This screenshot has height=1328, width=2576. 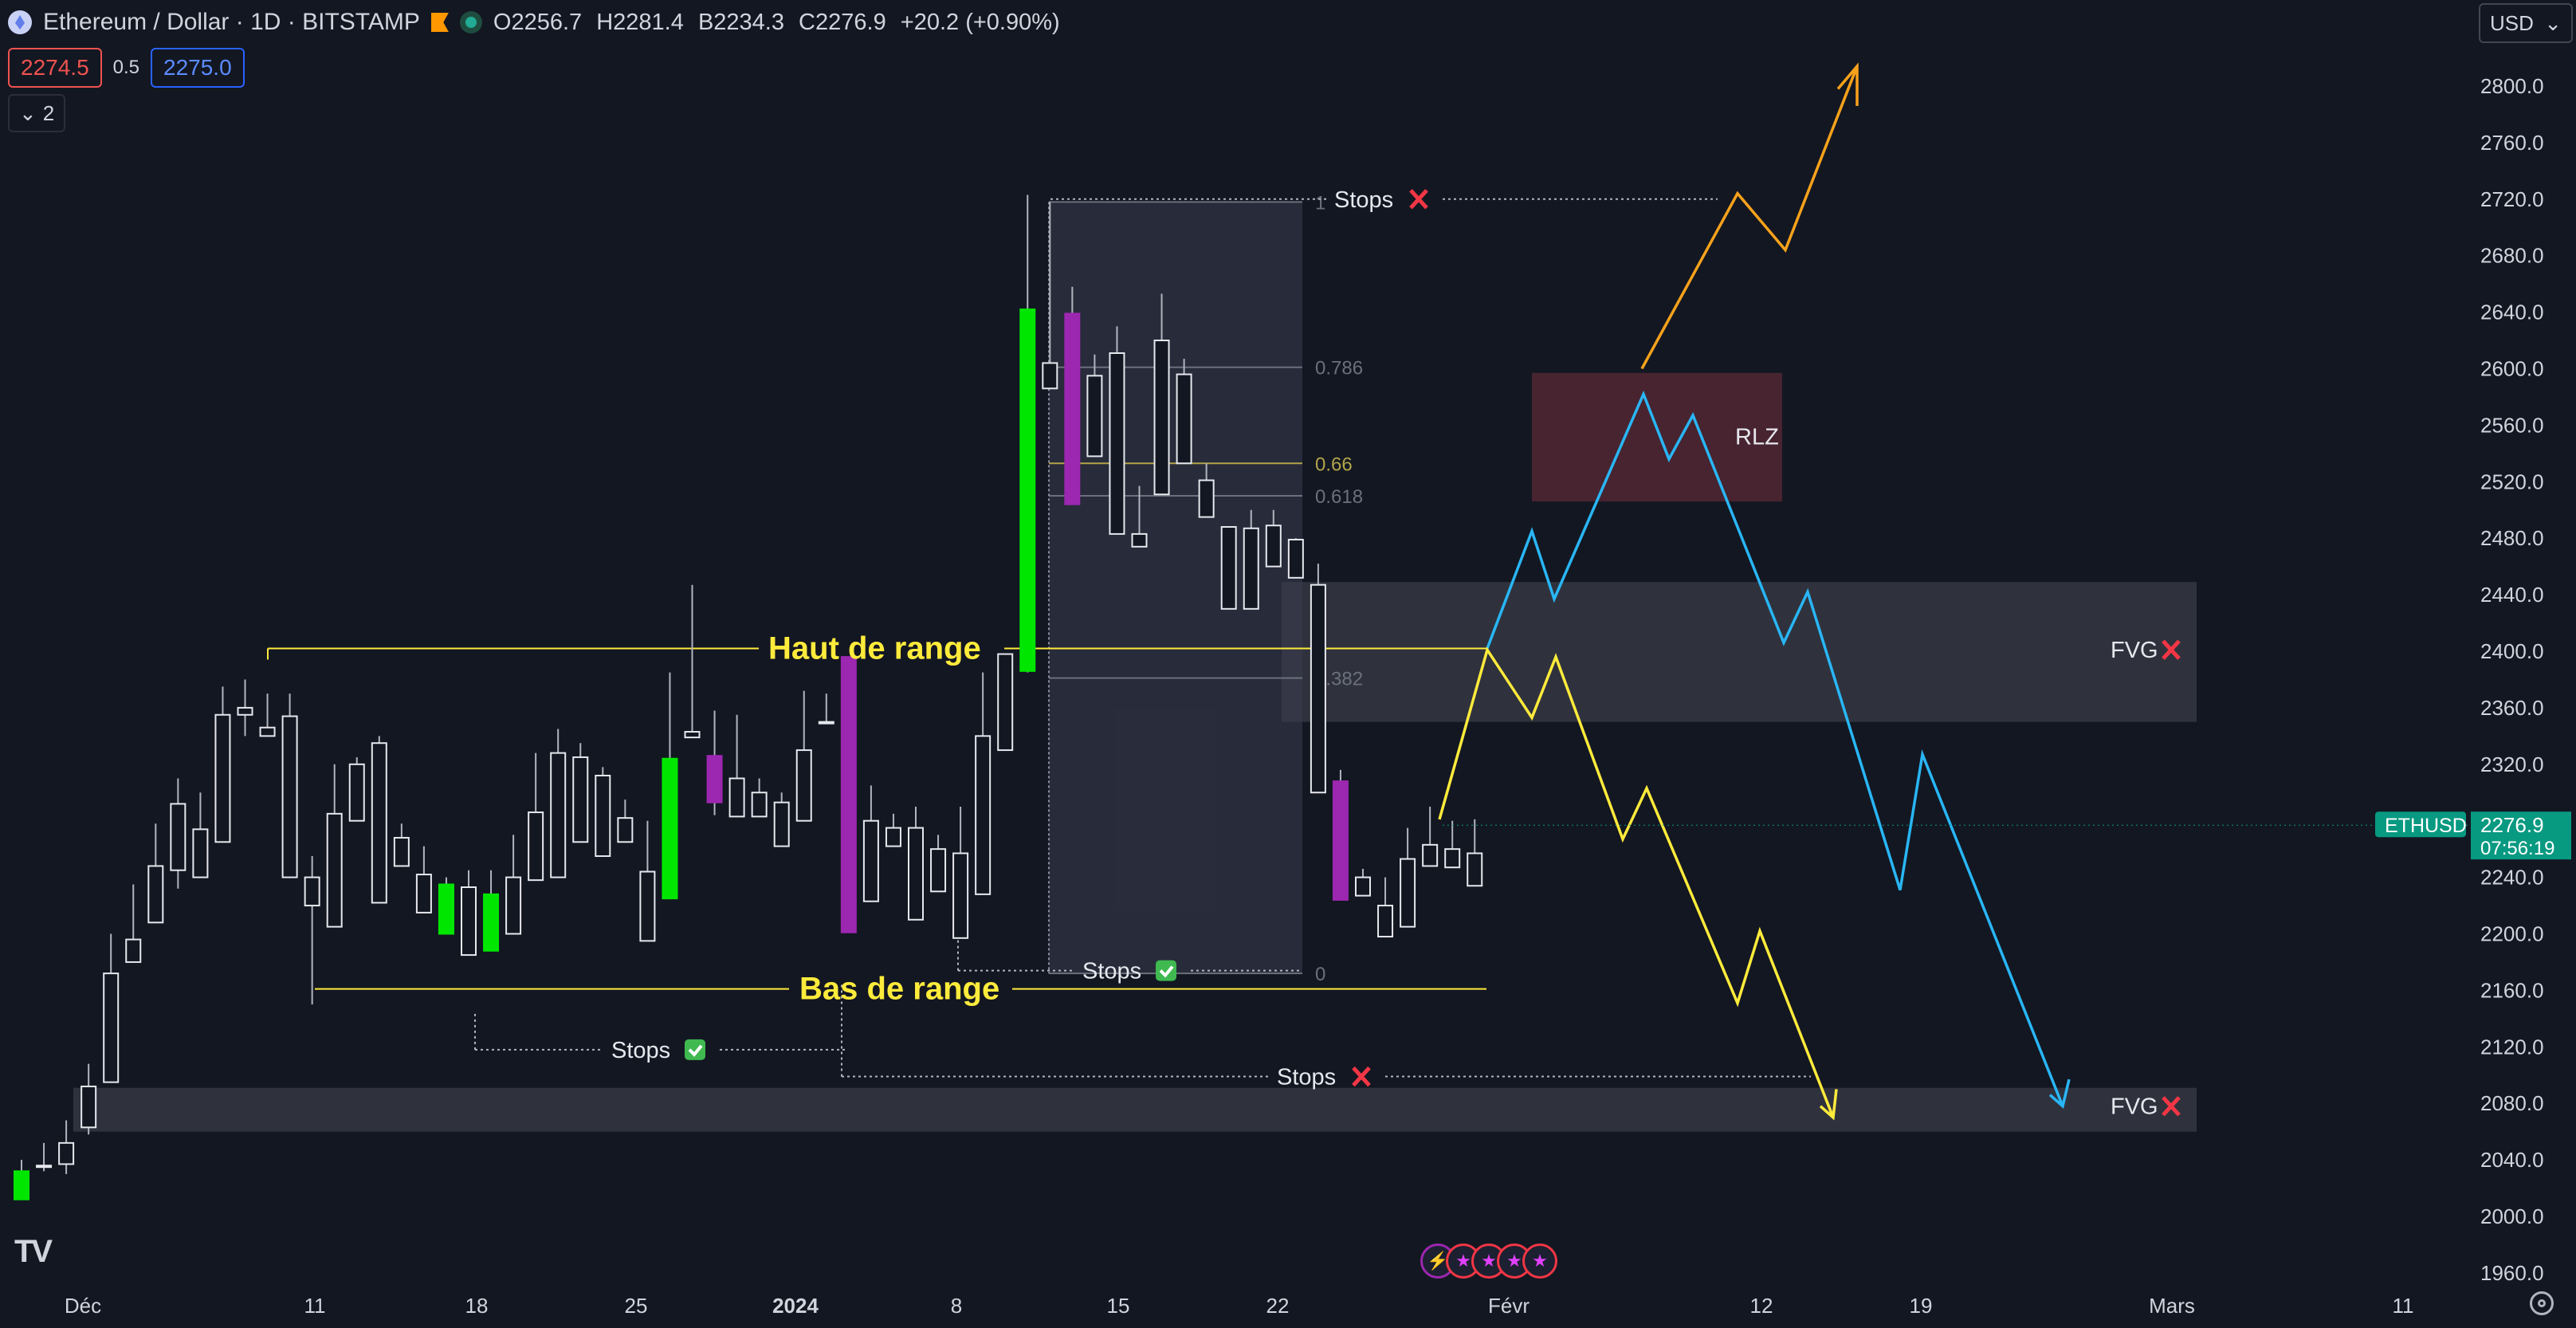 What do you see at coordinates (1175, 588) in the screenshot?
I see `fibonacci-box` at bounding box center [1175, 588].